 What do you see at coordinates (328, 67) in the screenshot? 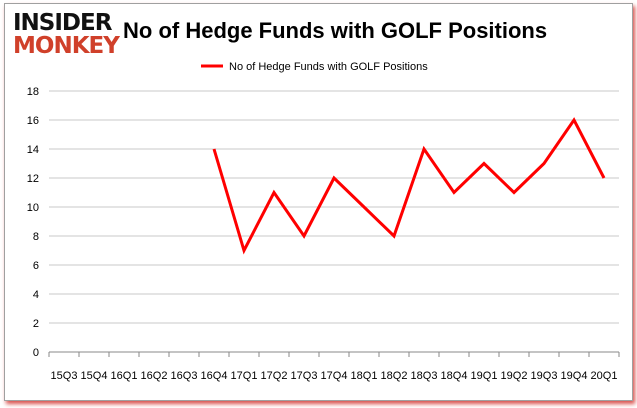
I see `legend-label: No of Hedge Funds with GOLF Positions` at bounding box center [328, 67].